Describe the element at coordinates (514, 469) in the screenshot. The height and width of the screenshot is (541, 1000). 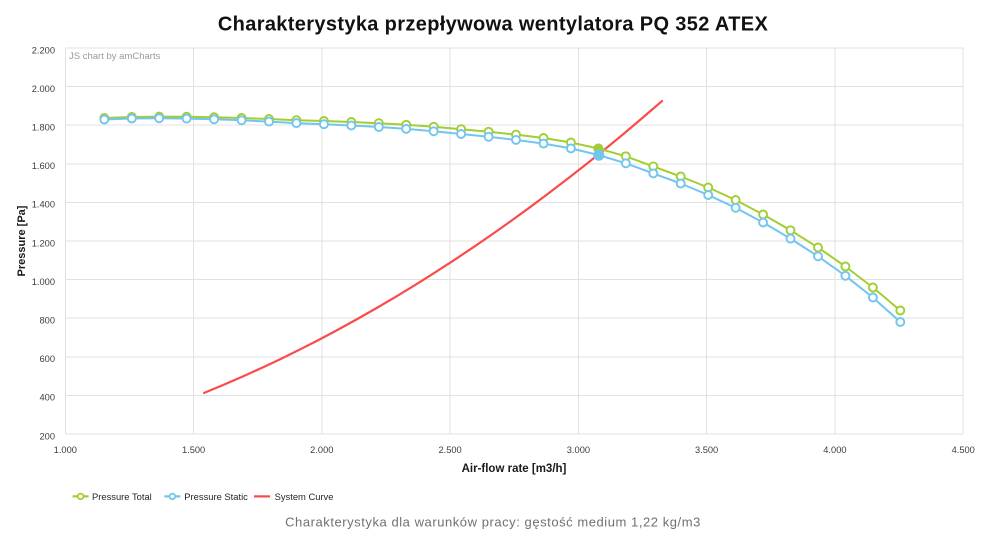
I see `svg-text: Air-flow rate [m3/h]` at that location.